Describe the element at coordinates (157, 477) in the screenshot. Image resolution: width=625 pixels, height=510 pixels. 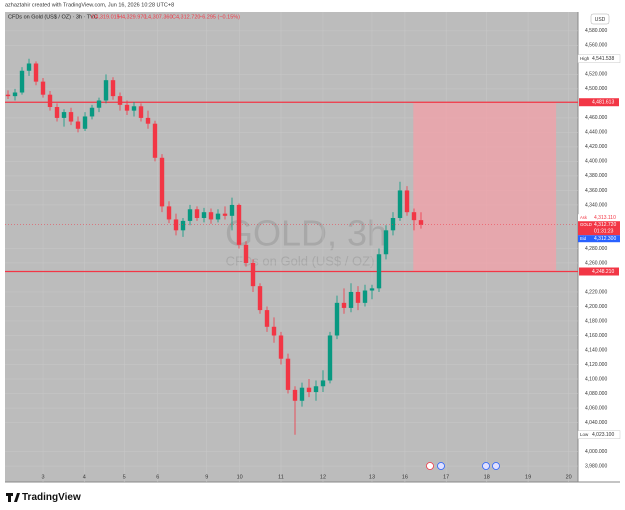
I see `x-tick-label: 6` at that location.